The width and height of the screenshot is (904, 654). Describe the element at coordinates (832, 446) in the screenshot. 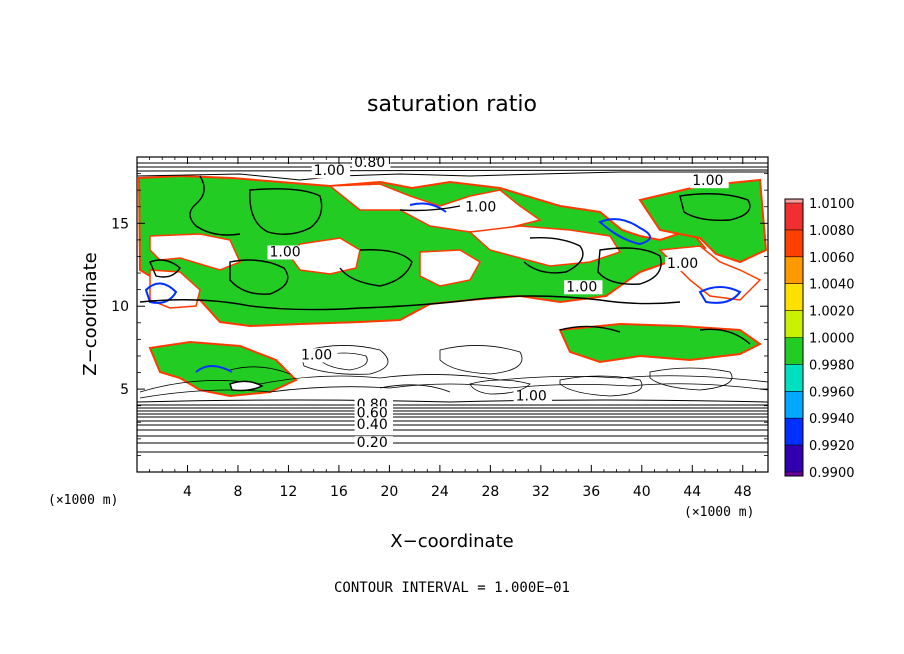

I see `colorbar-label: 0.9920` at that location.